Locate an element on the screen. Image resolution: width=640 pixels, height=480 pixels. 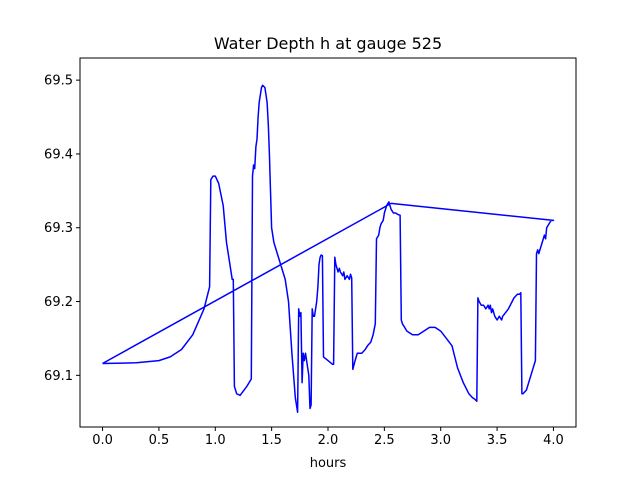
x-tick-label: 3.5 is located at coordinates (497, 440).